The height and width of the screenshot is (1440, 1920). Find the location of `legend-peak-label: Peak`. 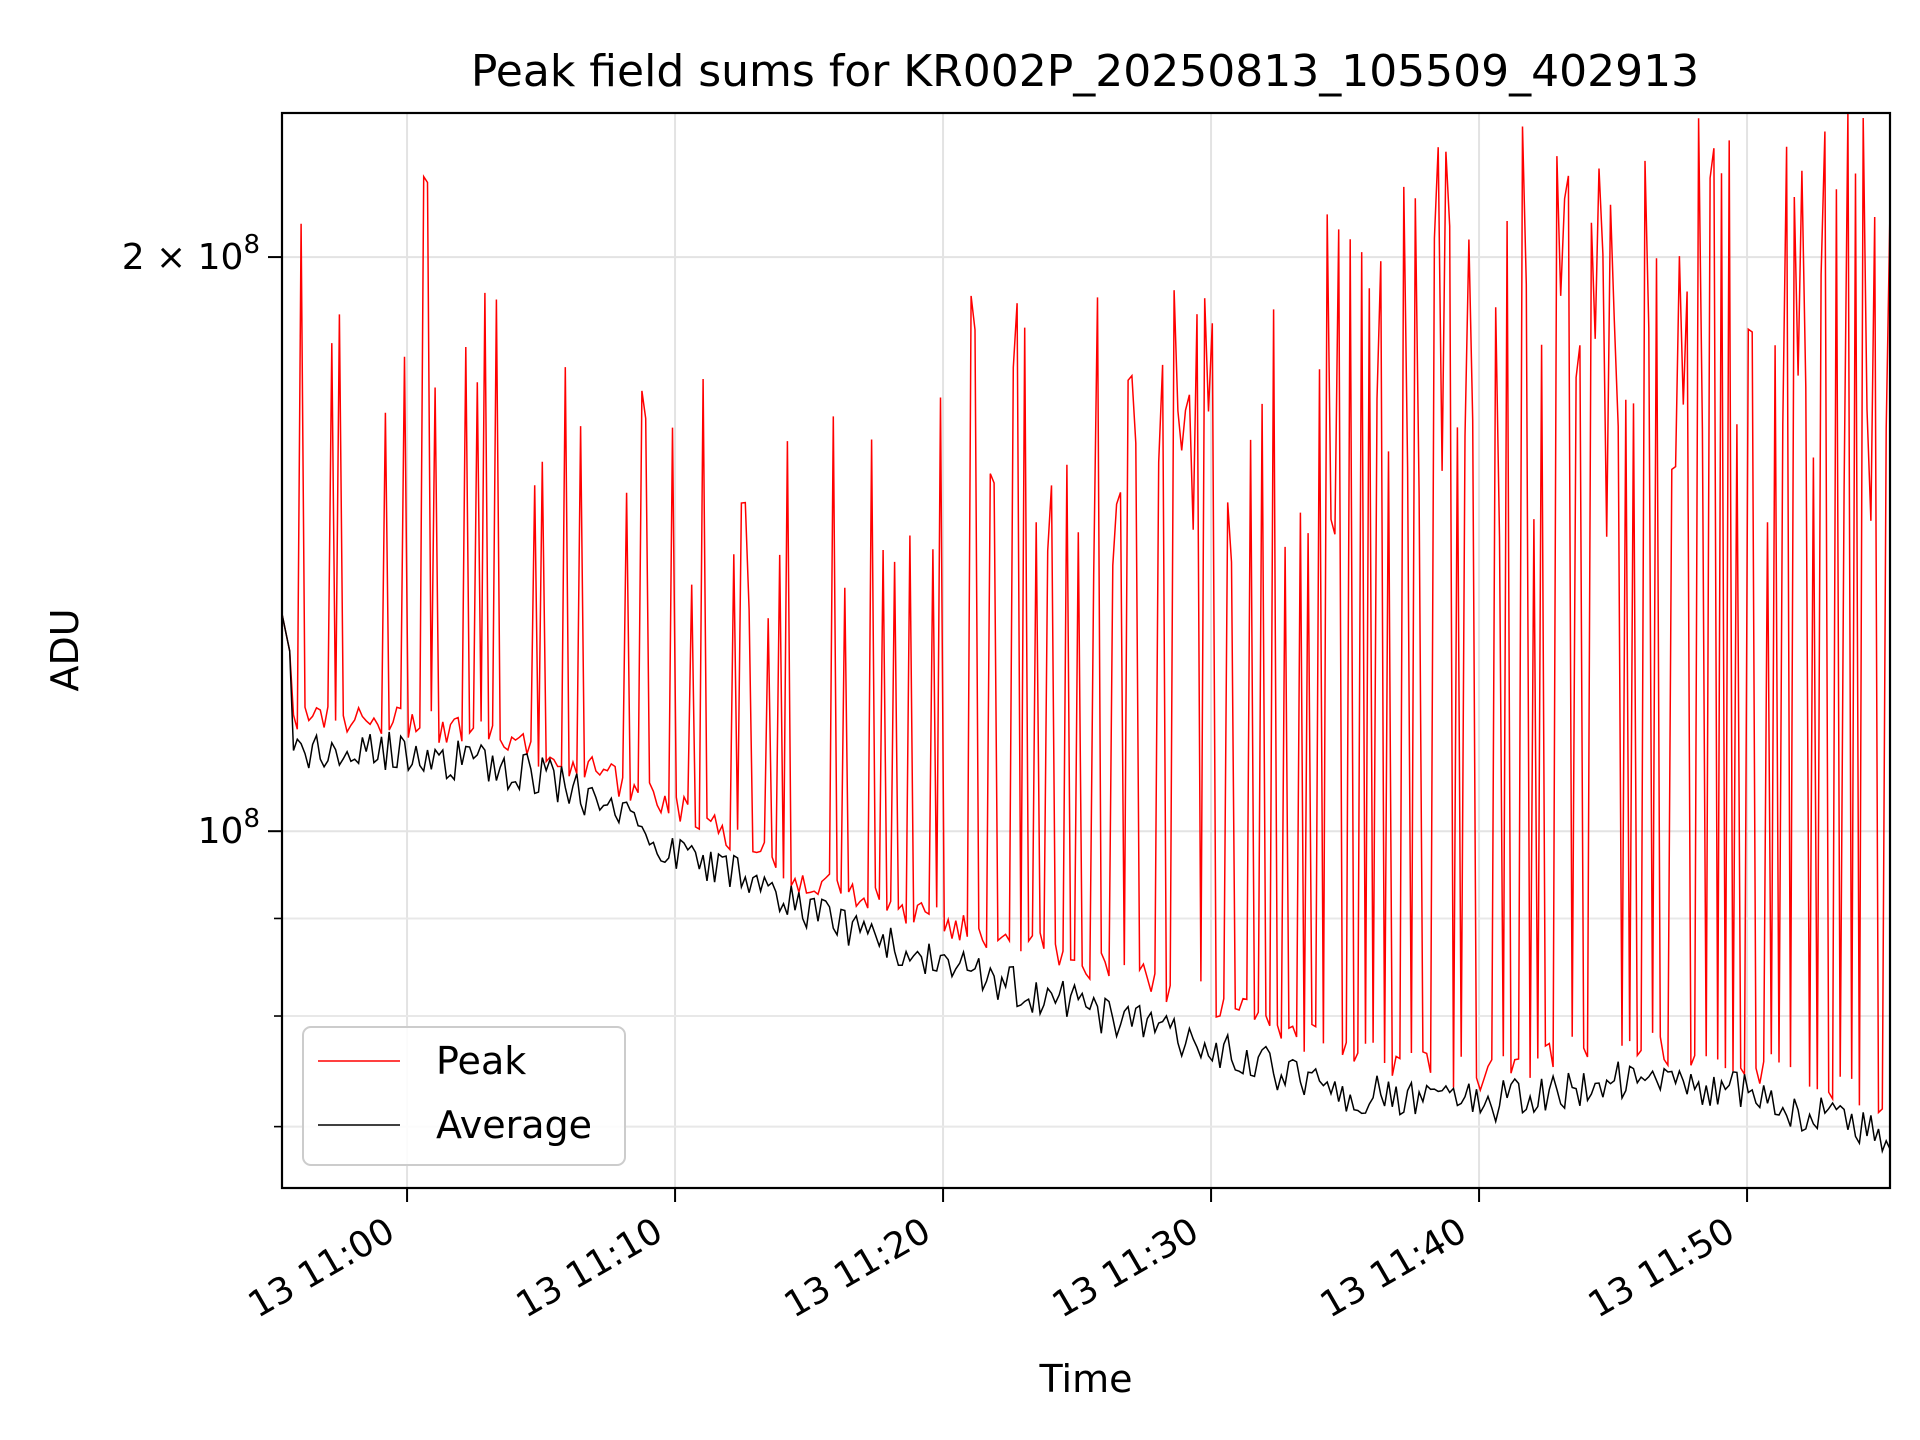

legend-peak-label: Peak is located at coordinates (481, 1061).